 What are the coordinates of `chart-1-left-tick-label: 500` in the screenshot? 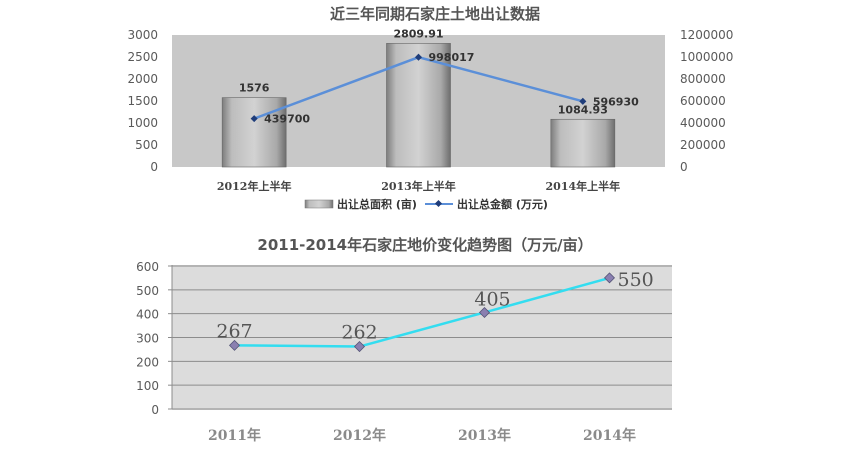 It's located at (146, 145).